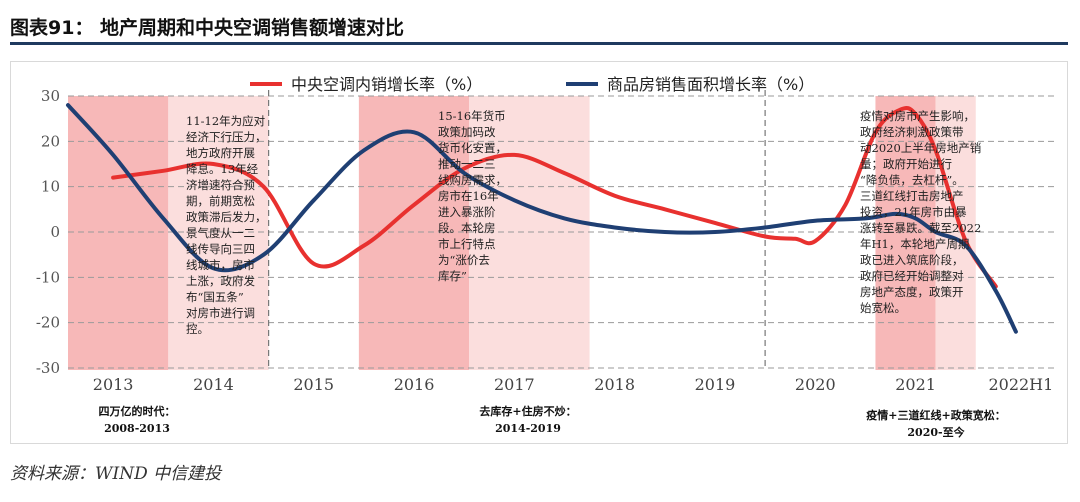  What do you see at coordinates (815, 384) in the screenshot?
I see `x-tick-label: 2020` at bounding box center [815, 384].